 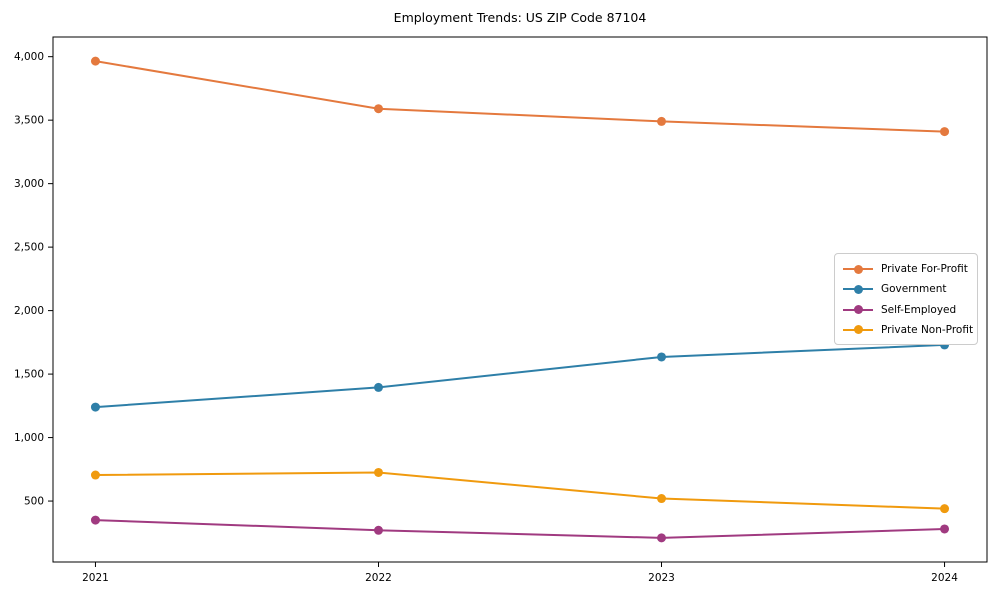 What do you see at coordinates (378, 578) in the screenshot?
I see `x-tick-label: 2022` at bounding box center [378, 578].